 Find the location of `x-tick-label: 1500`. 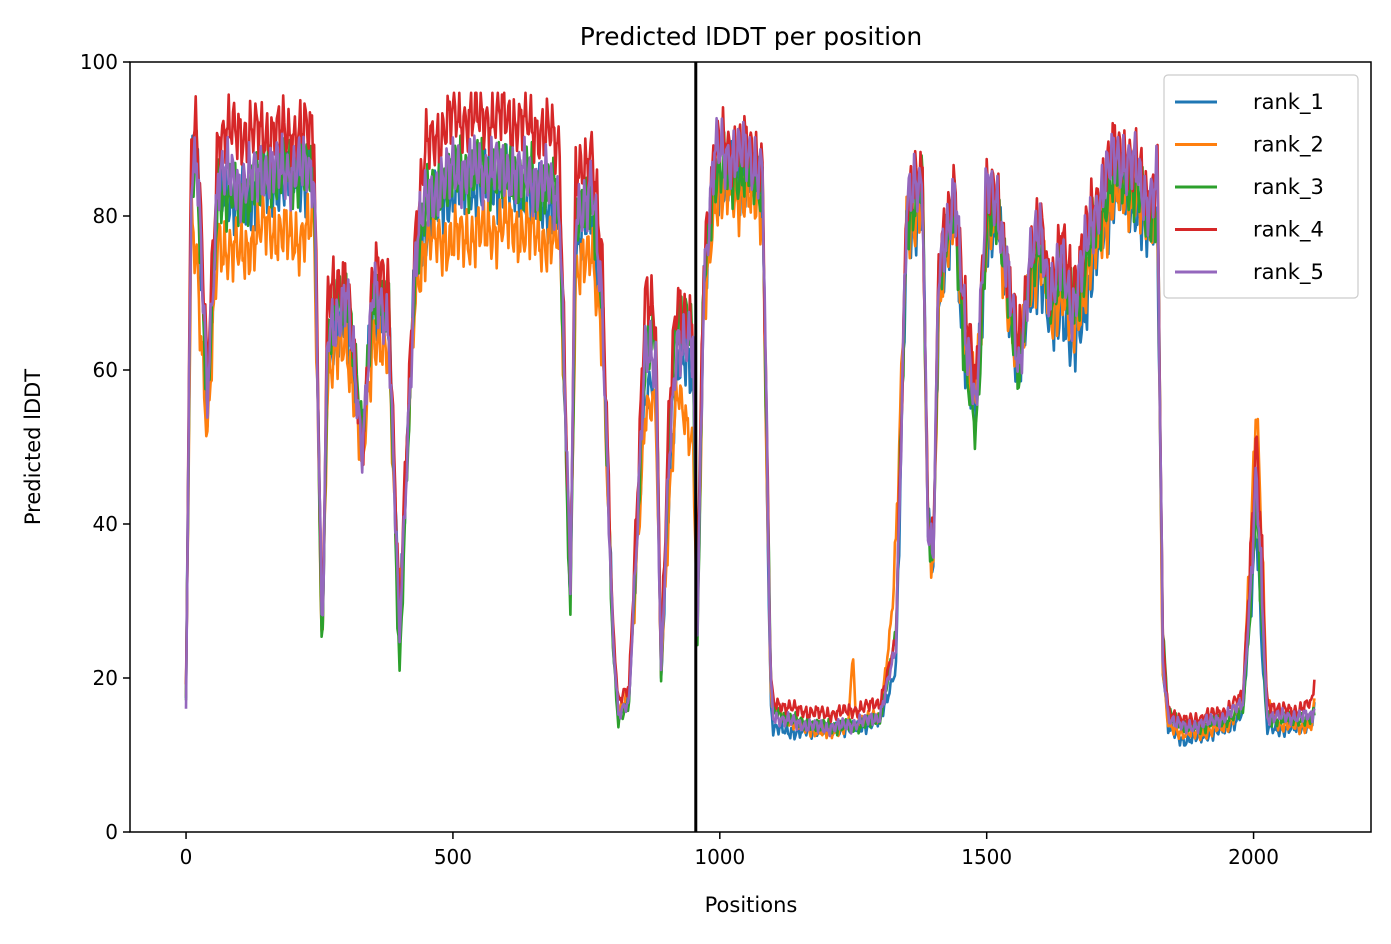

x-tick-label: 1500 is located at coordinates (986, 857).